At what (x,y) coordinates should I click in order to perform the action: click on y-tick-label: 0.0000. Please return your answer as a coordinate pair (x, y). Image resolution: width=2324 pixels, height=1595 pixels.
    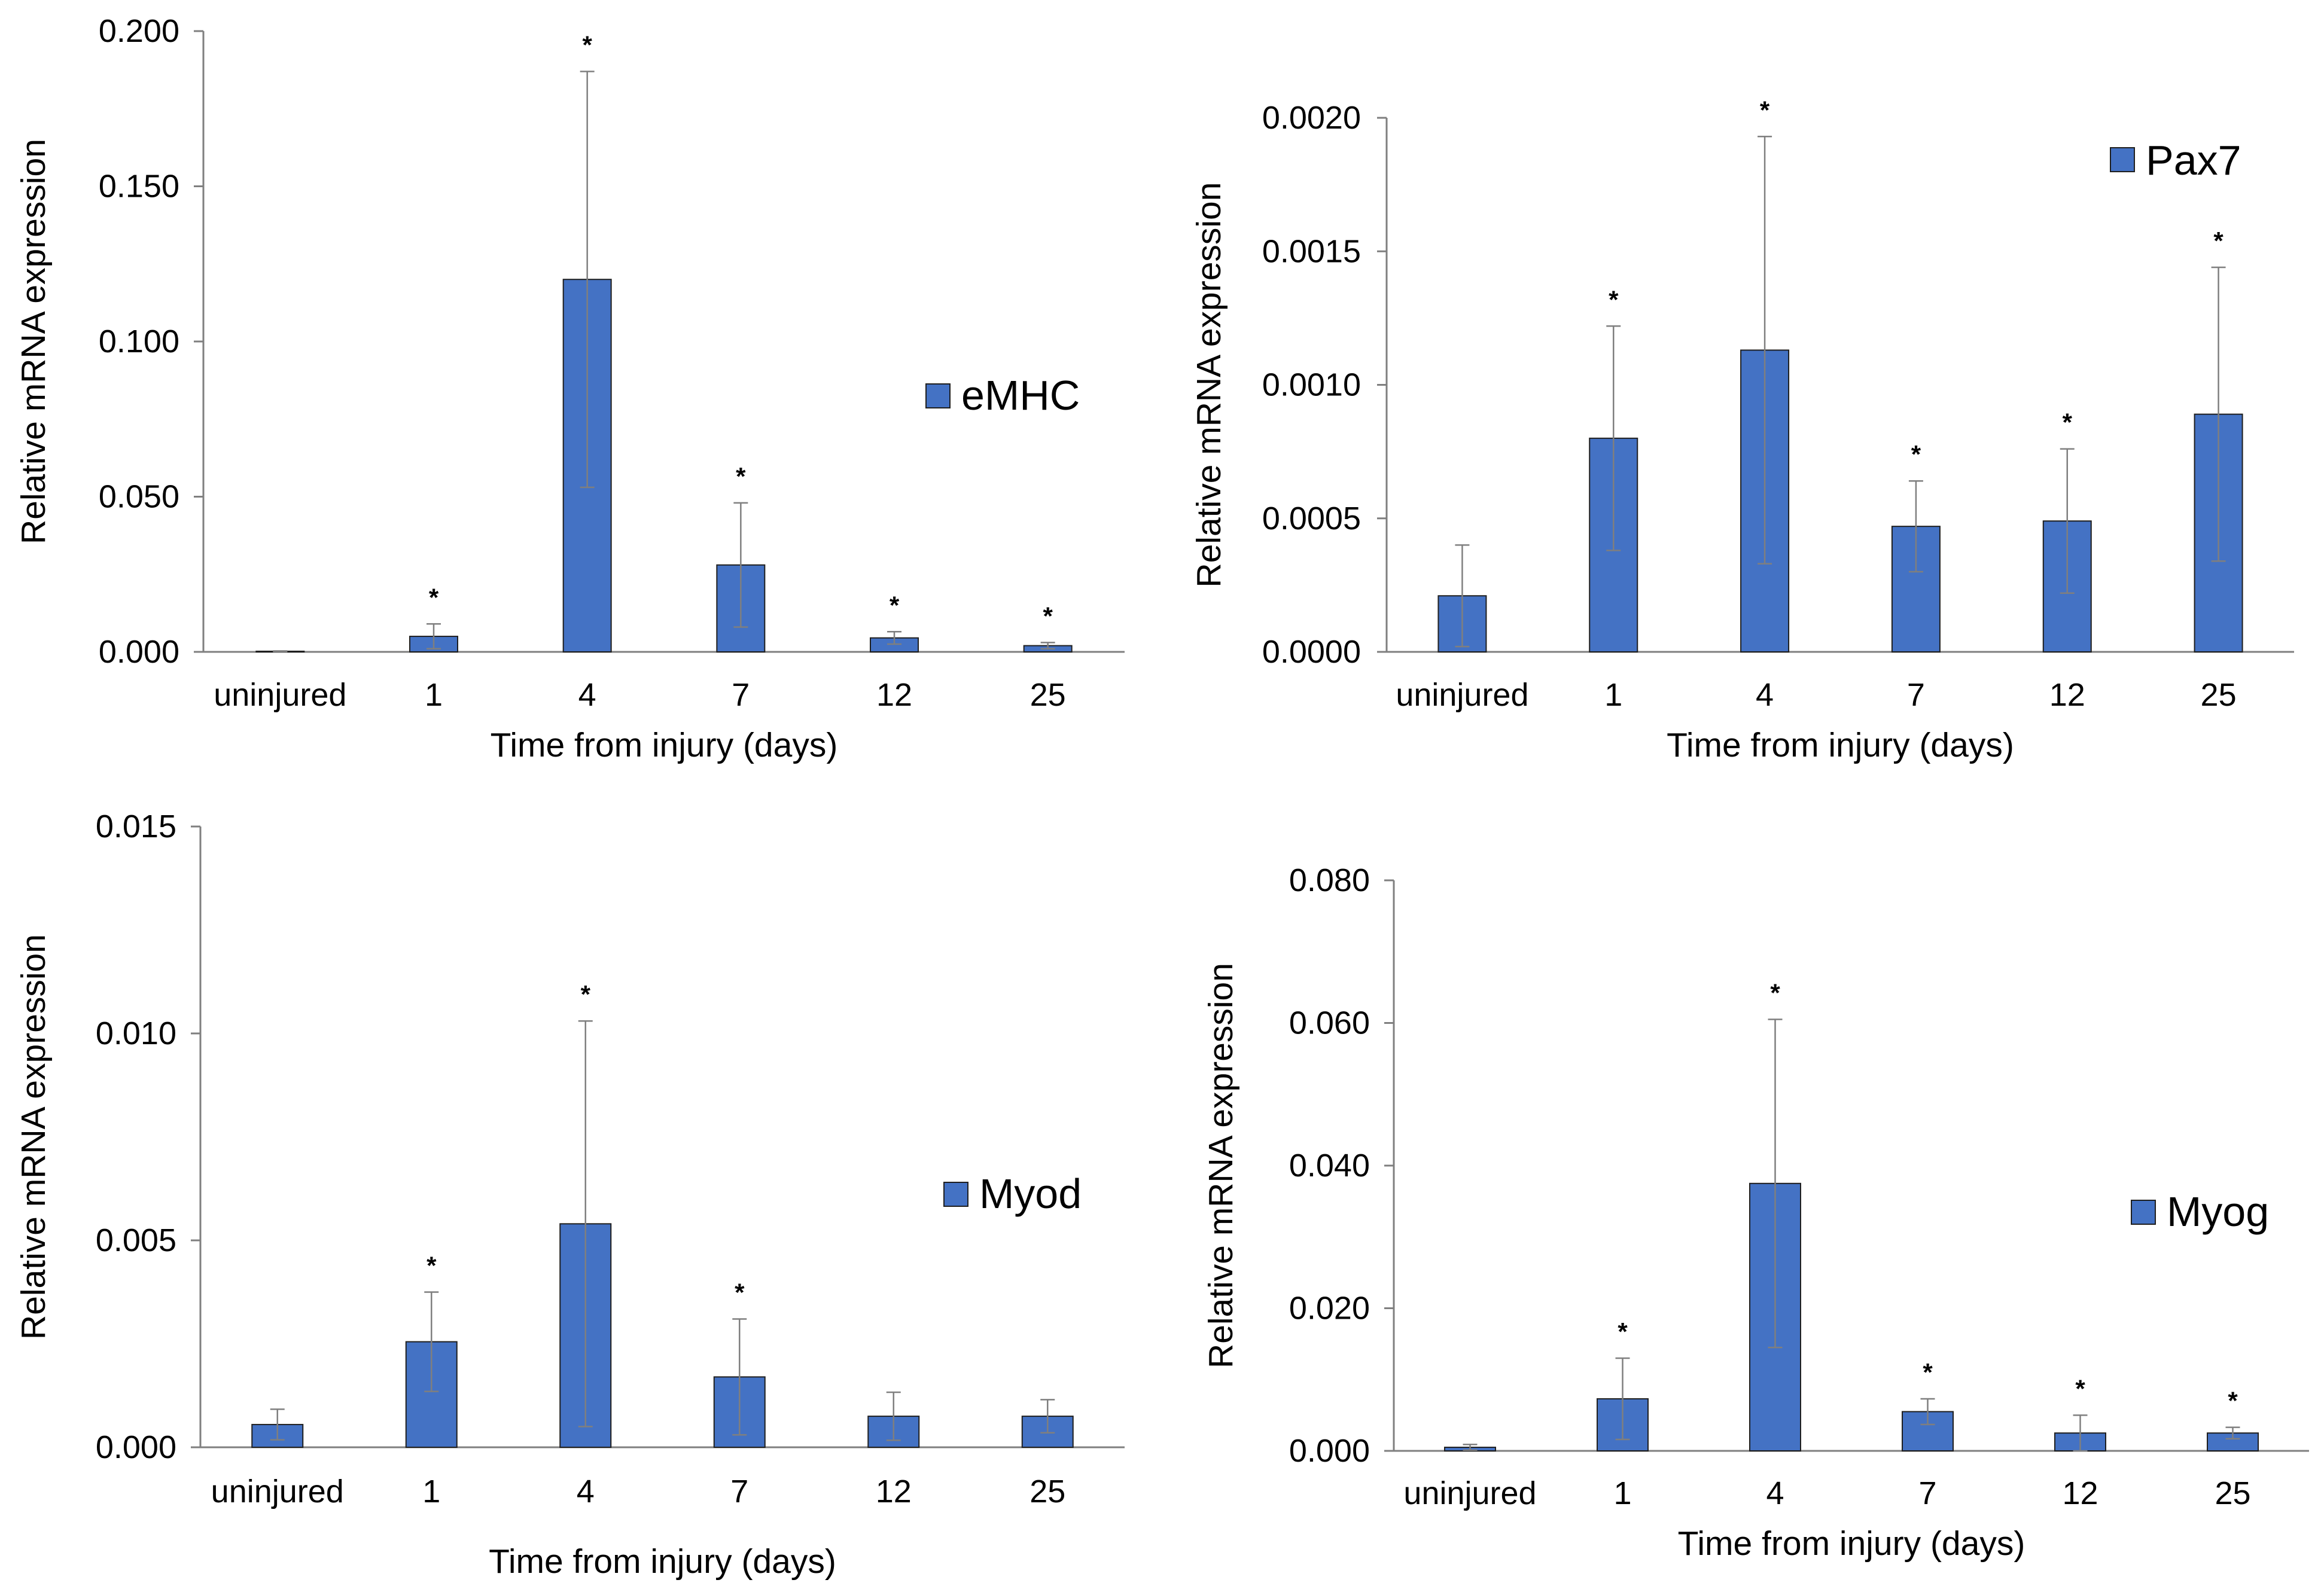
    Looking at the image, I should click on (1311, 652).